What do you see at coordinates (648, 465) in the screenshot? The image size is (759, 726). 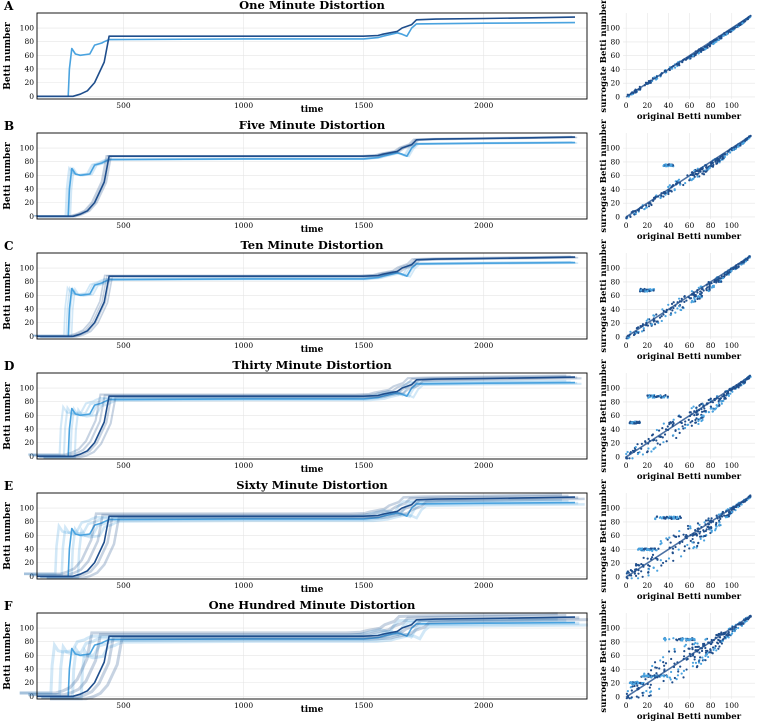 I see `x-tick-label: 20` at bounding box center [648, 465].